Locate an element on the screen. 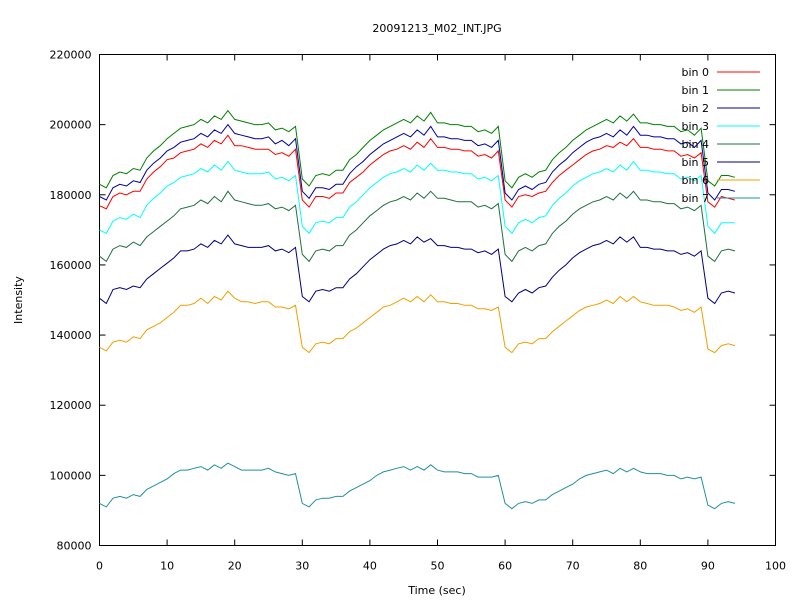  legend-label-bin-0: bin 0 is located at coordinates (695, 72).